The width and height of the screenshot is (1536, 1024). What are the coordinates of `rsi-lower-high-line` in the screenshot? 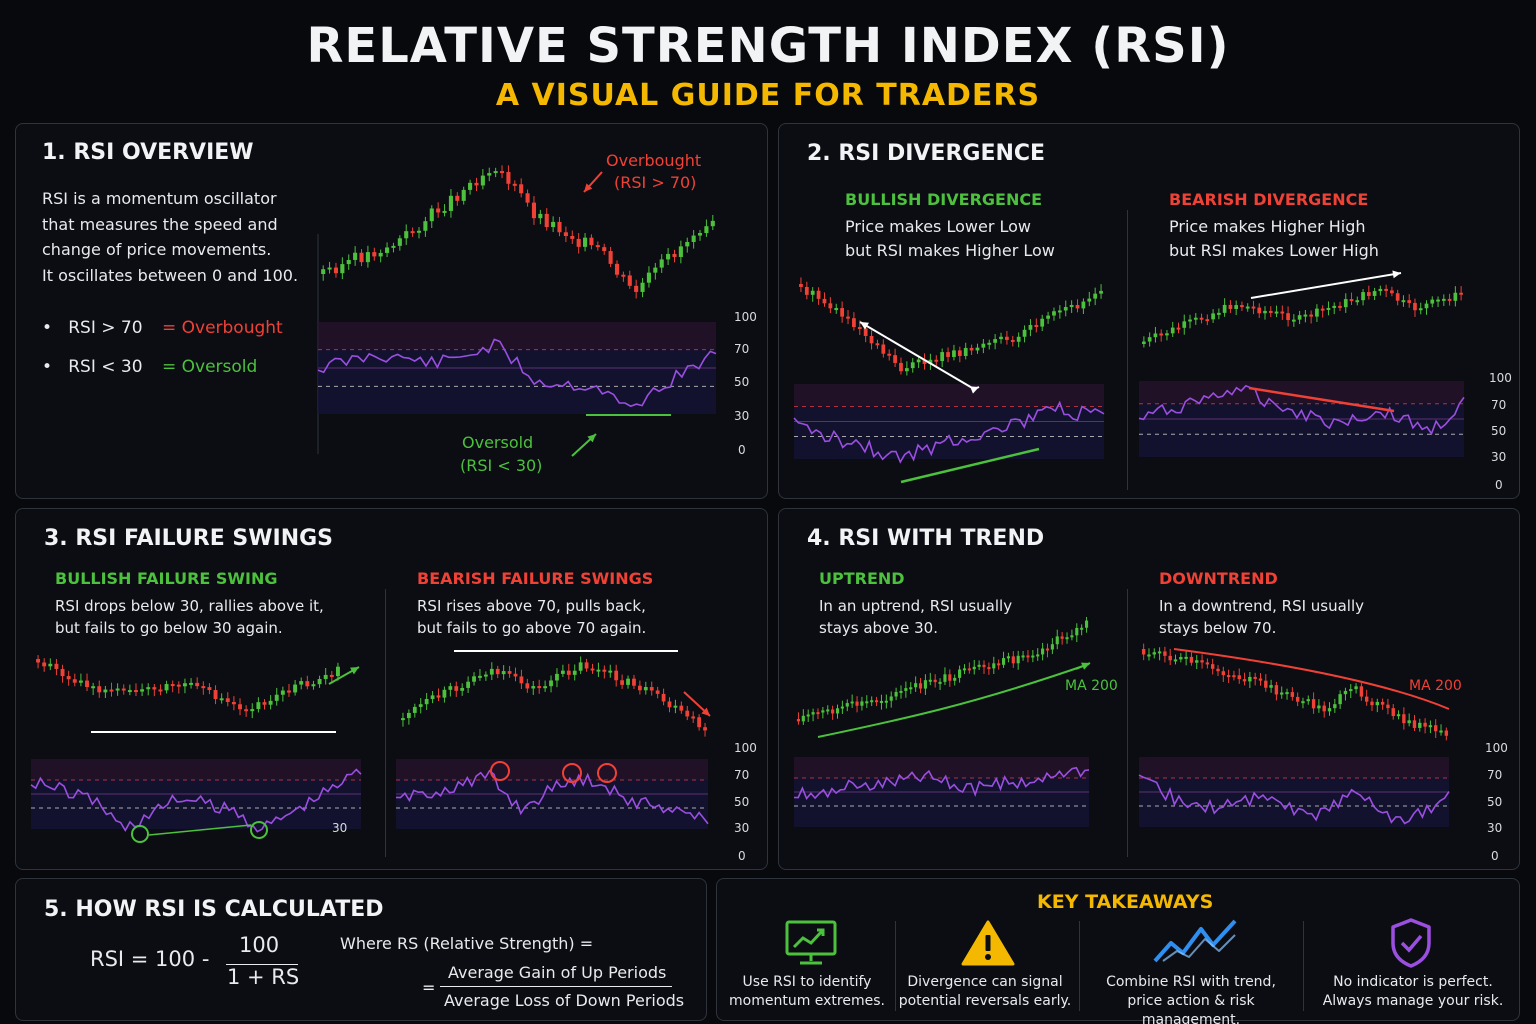 It's located at (1321, 399).